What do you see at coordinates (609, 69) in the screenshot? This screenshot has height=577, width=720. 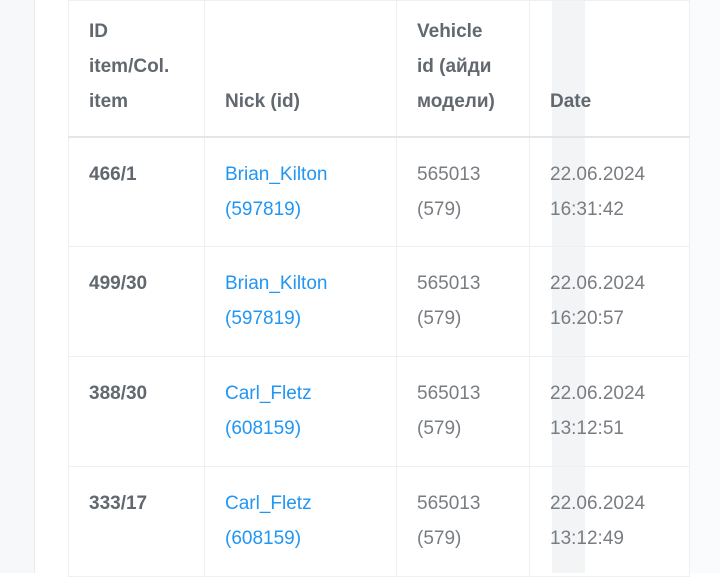 I see `column-header-date: Date` at bounding box center [609, 69].